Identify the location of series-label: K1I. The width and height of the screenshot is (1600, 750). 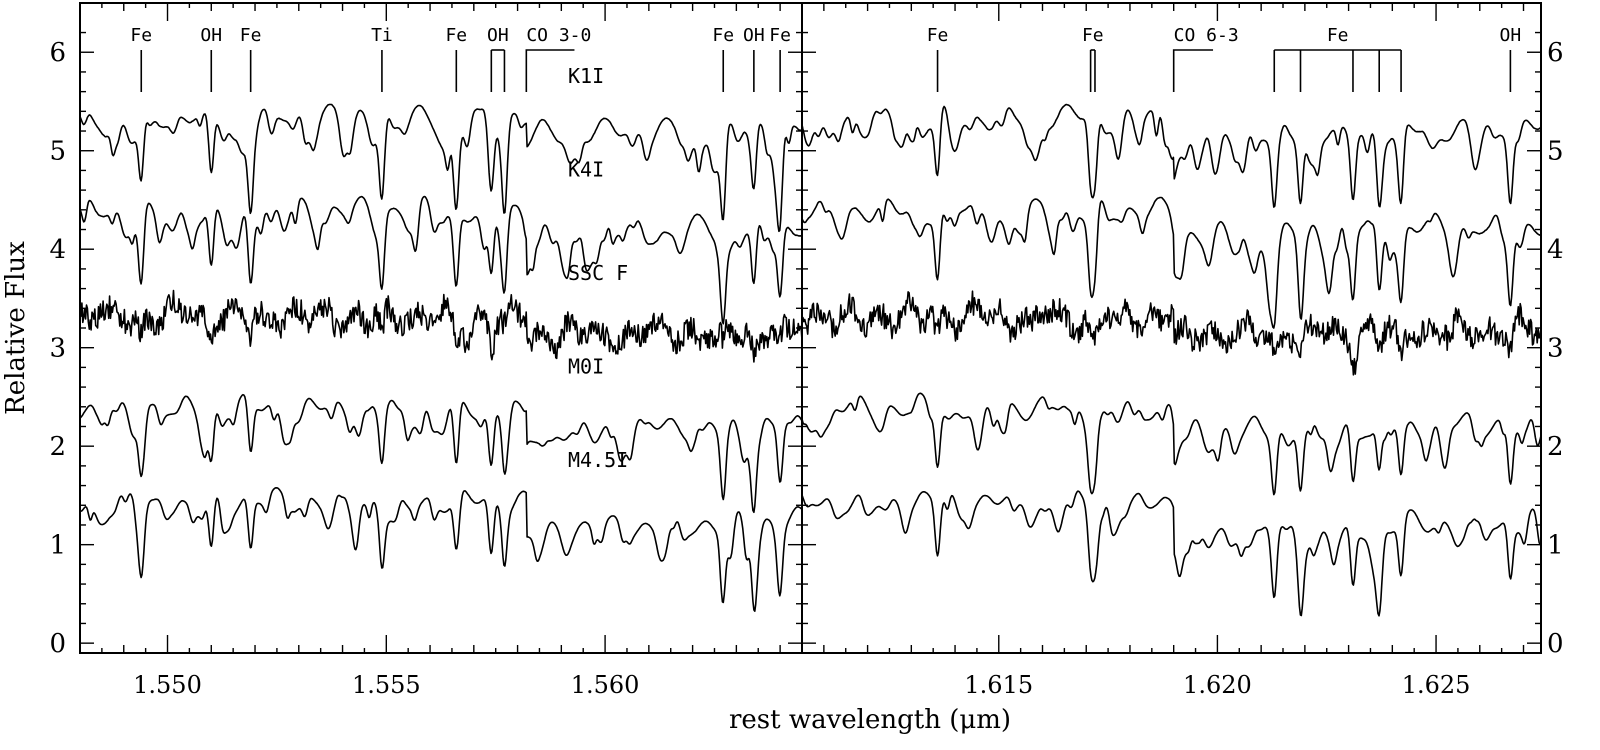
(586, 76).